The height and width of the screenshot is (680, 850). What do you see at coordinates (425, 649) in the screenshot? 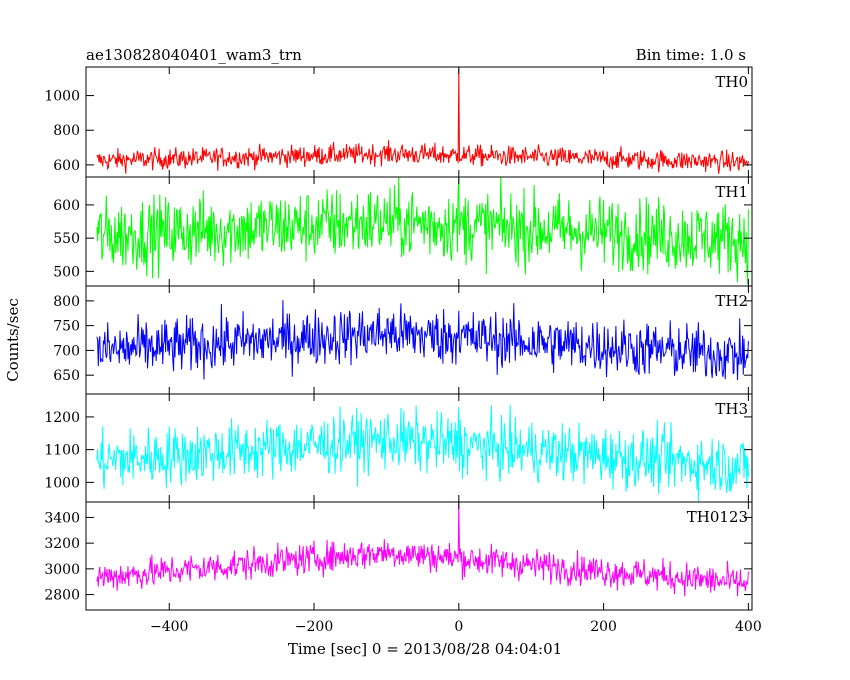
I see `x-axis-label: Time [sec] 0 = 2013/08/28 04:04:01` at bounding box center [425, 649].